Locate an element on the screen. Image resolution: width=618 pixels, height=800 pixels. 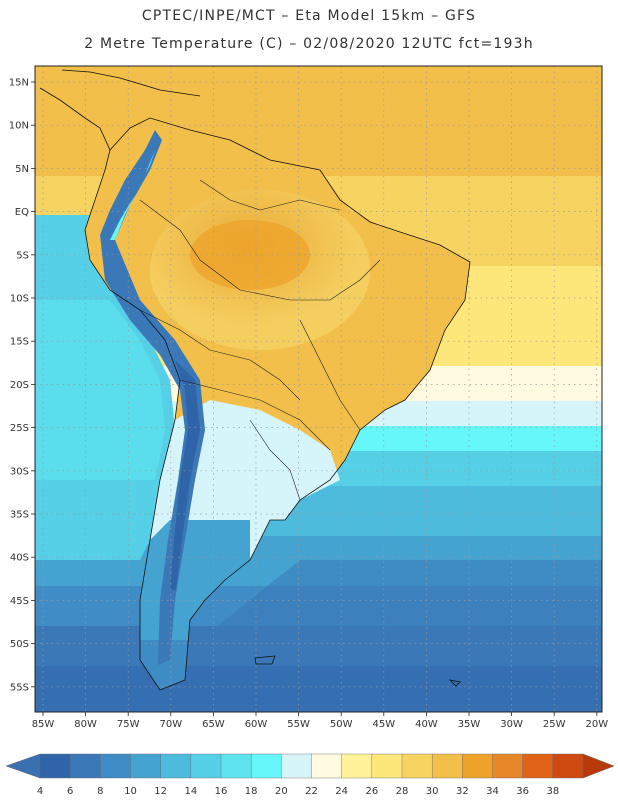
lat-tick-label: 5N is located at coordinates (22, 169).